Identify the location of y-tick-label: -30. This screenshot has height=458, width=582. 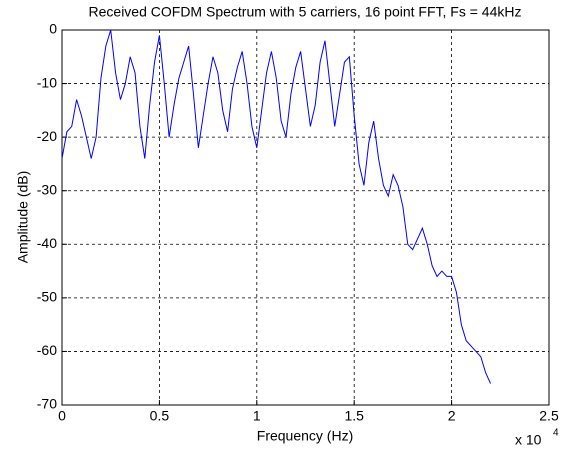
(47, 189).